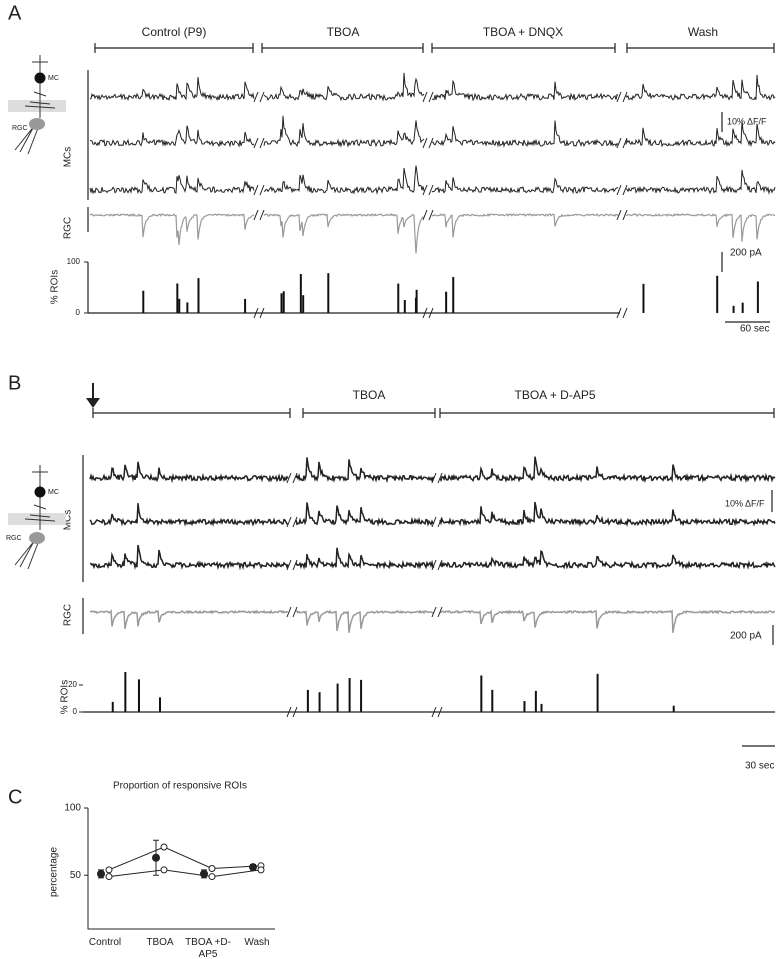  I want to click on panel-label: A, so click(15, 13).